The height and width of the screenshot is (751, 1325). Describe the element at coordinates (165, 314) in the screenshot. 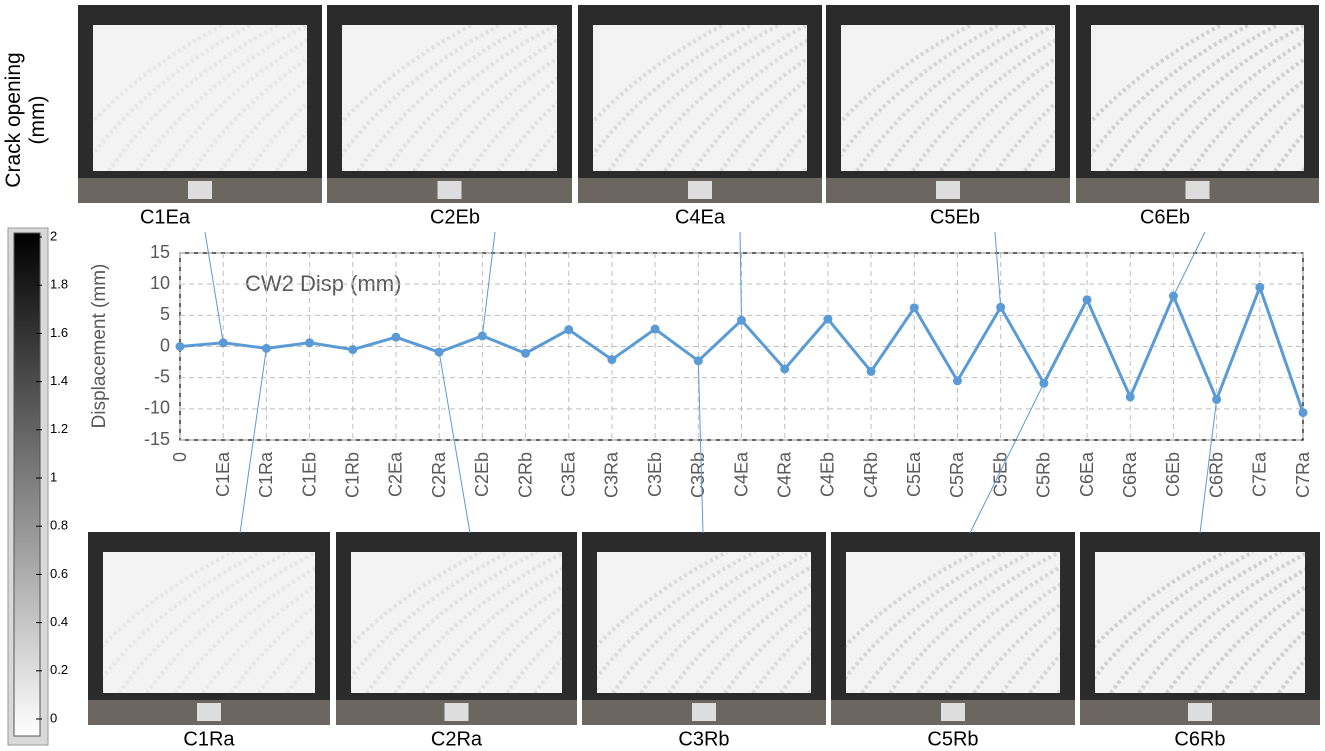

I see `y-tick-label: 5` at that location.